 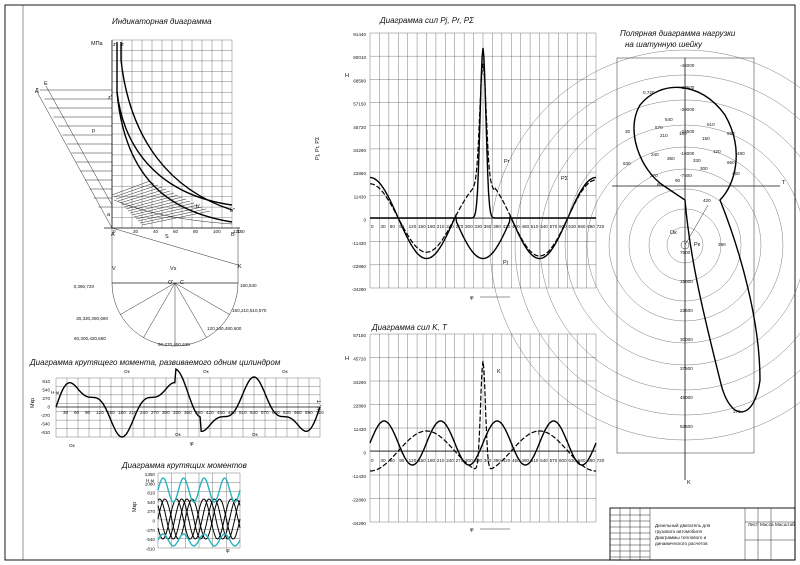 What do you see at coordinates (46, 390) in the screenshot?
I see `torque-y-tick: 540` at bounding box center [46, 390].